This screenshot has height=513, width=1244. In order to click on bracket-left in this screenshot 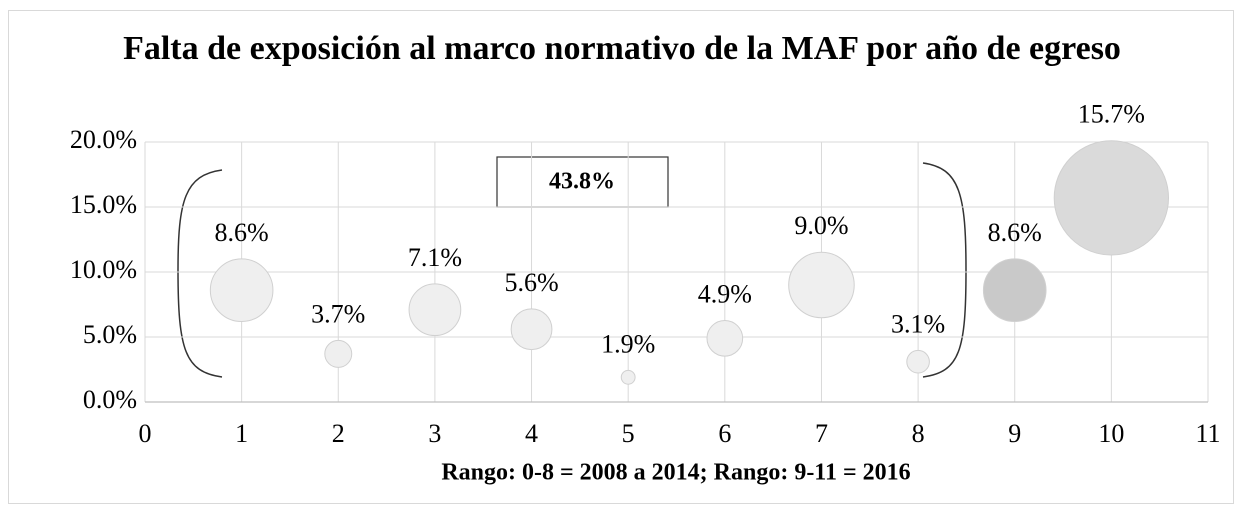, I will do `click(200, 273)`.